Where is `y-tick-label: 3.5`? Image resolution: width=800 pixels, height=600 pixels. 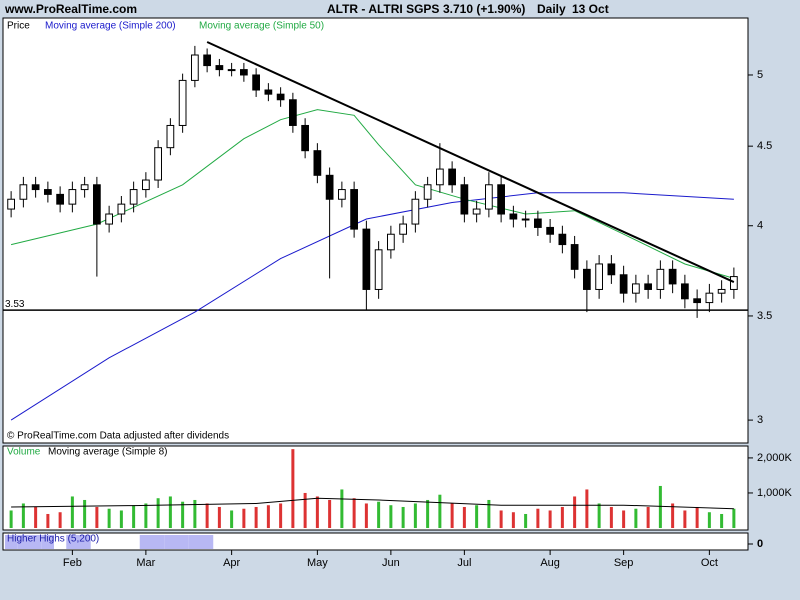 y-tick-label: 3.5 is located at coordinates (764, 316).